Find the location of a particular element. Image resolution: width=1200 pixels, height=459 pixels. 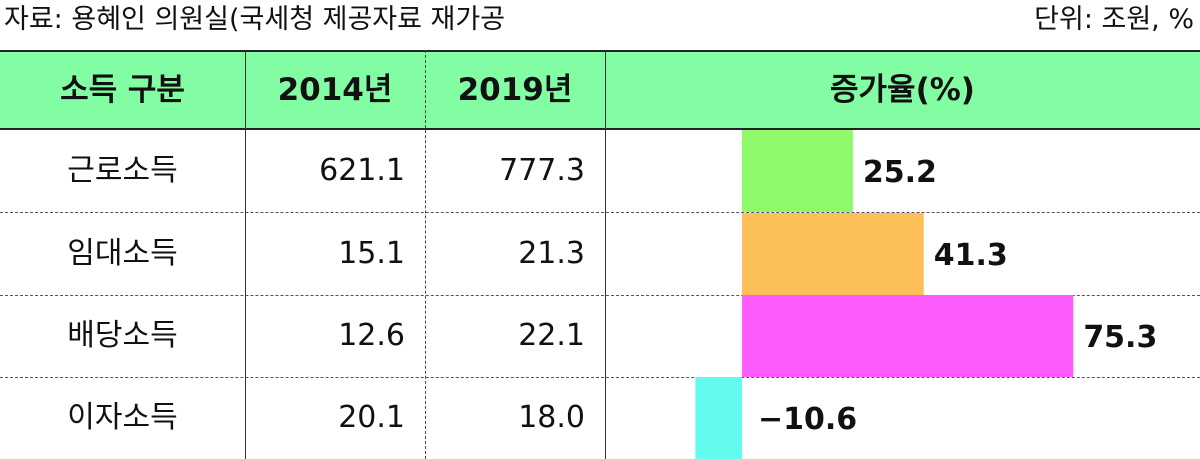

value-2019: 22.1 is located at coordinates (551, 335).